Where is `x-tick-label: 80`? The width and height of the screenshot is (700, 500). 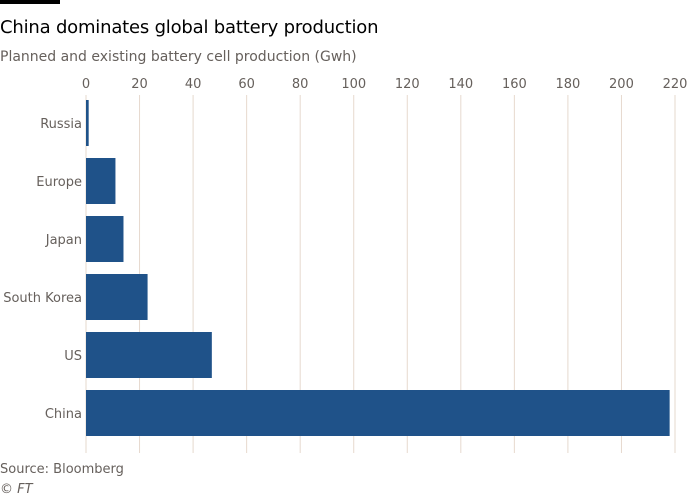
x-tick-label: 80 is located at coordinates (300, 84).